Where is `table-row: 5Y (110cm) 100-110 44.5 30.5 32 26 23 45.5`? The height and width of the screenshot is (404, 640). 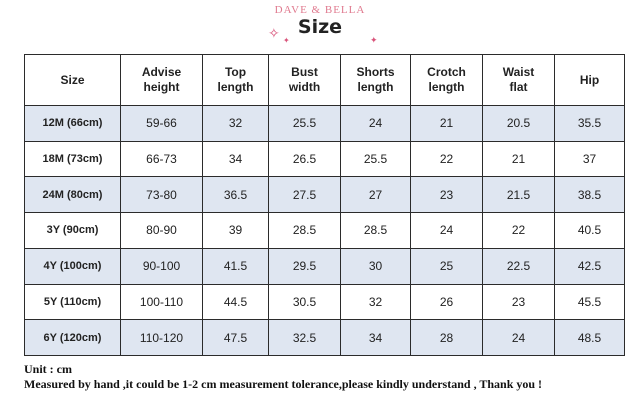 table-row: 5Y (110cm) 100-110 44.5 30.5 32 26 23 45.5 is located at coordinates (324, 302).